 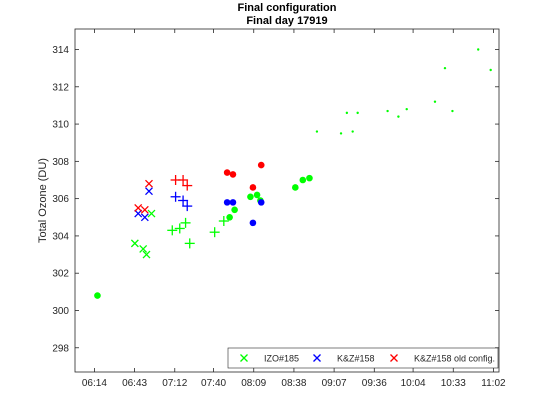 I want to click on x-tick-label: 11:02, so click(x=493, y=383).